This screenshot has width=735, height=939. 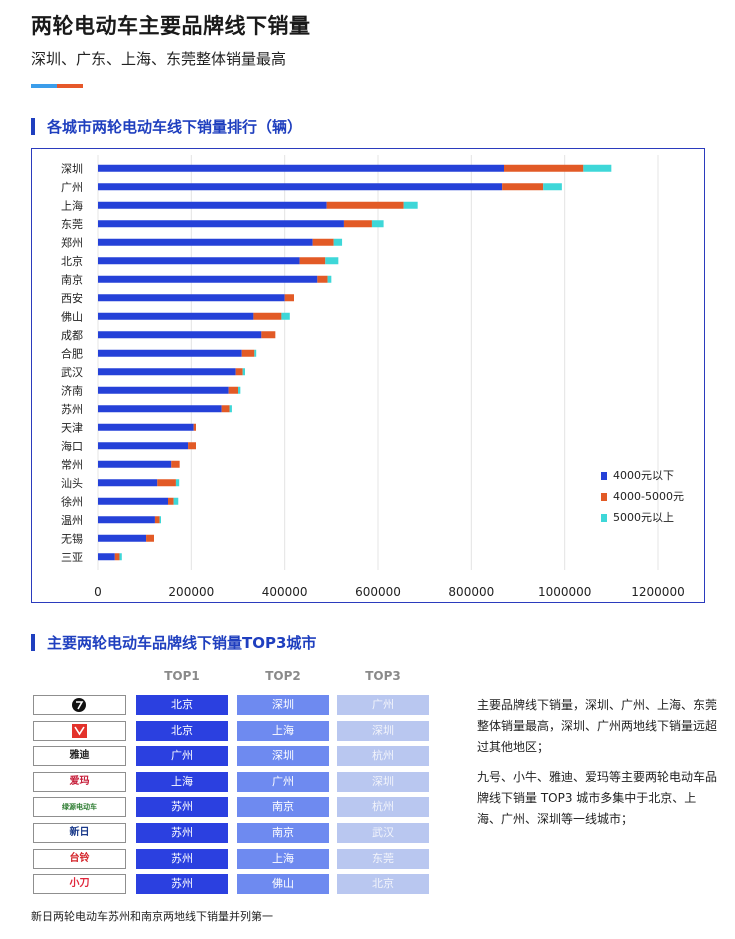 What do you see at coordinates (72, 464) in the screenshot?
I see `y-category-label: 常州` at bounding box center [72, 464].